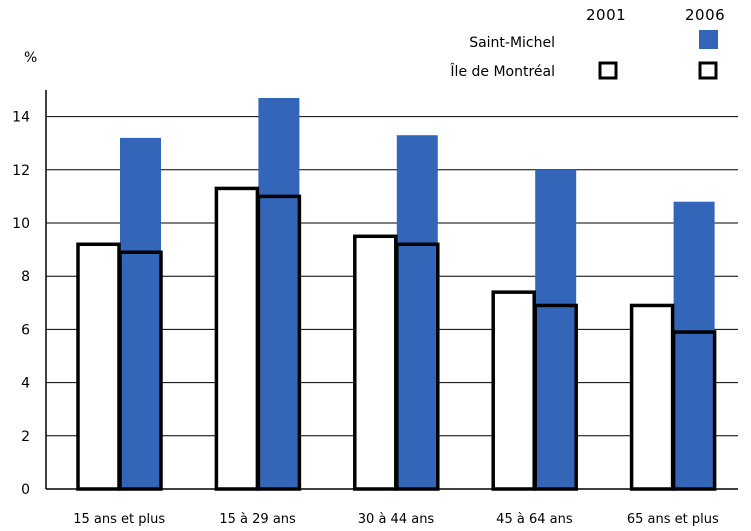  Describe the element at coordinates (502, 71) in the screenshot. I see `legend-label-ile-de-montreal: Île de Montréal` at that location.